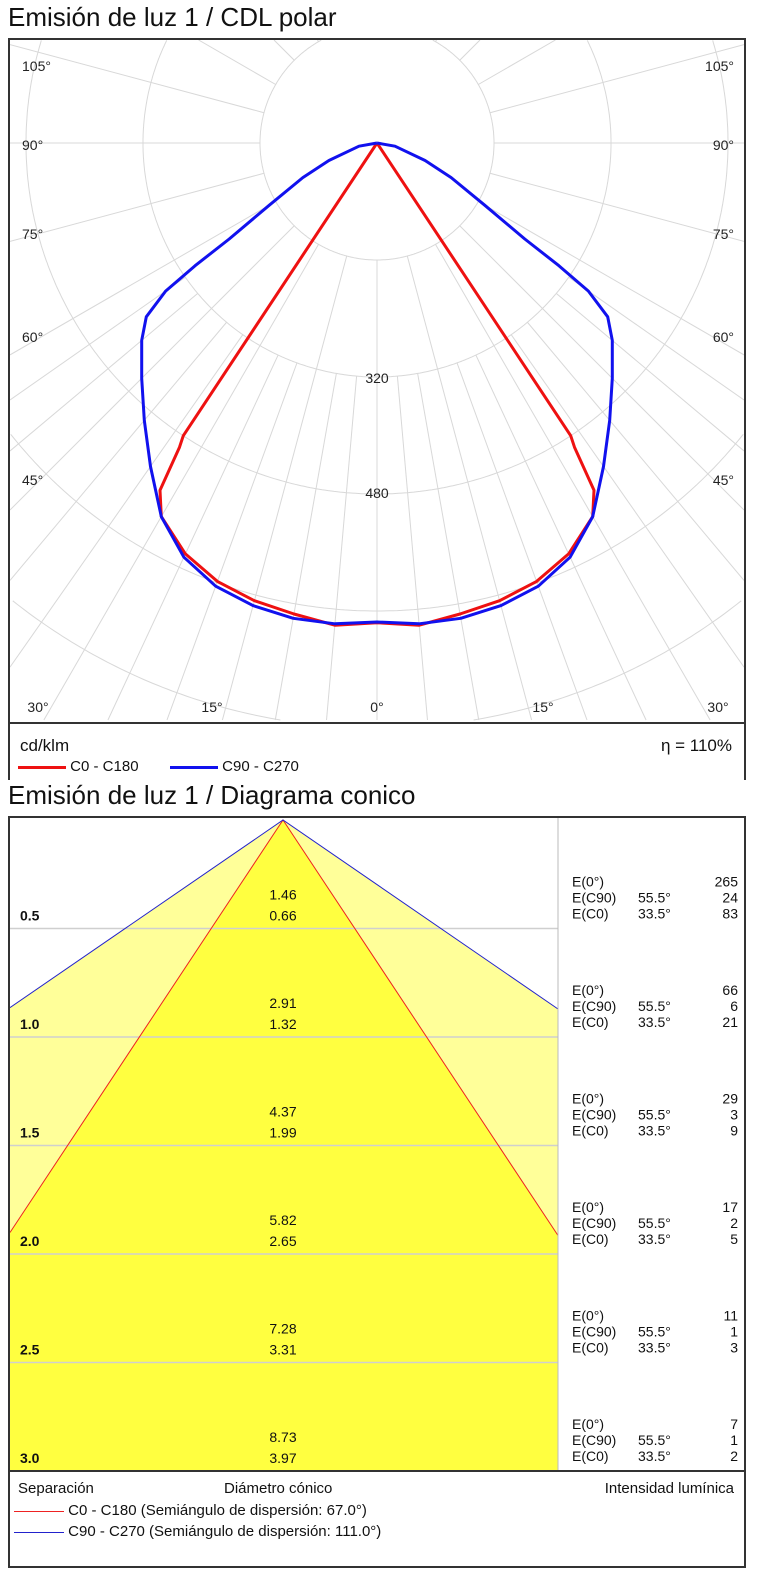  Describe the element at coordinates (723, 480) in the screenshot. I see `angle-label-right: 45°` at that location.